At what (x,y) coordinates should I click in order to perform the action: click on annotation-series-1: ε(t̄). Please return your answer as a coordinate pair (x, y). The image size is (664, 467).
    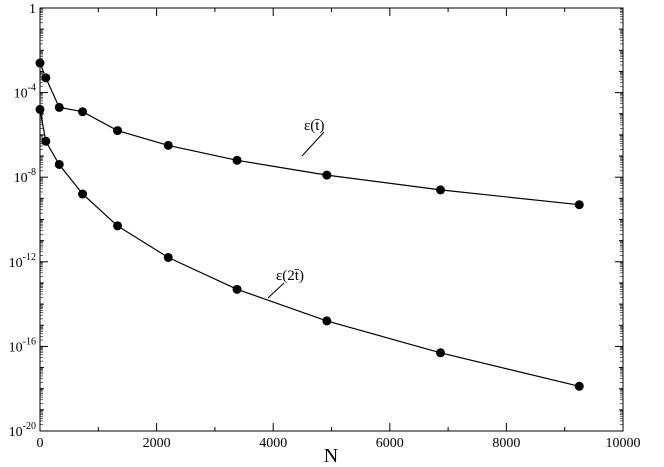
    Looking at the image, I should click on (314, 126).